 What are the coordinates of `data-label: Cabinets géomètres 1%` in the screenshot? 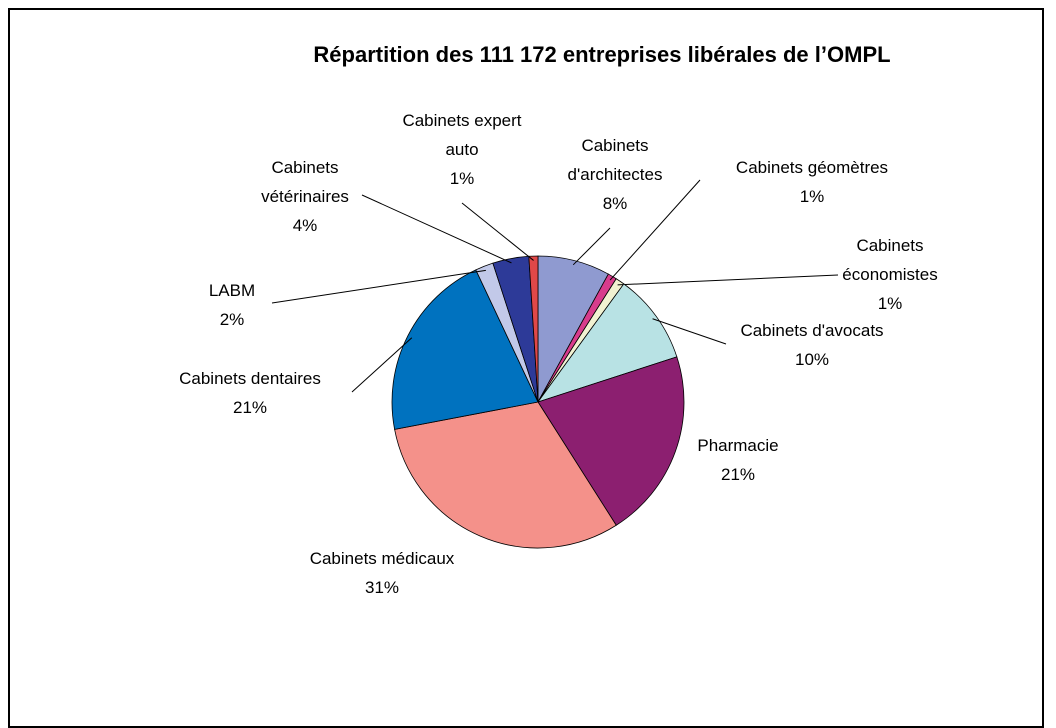 It's located at (812, 182).